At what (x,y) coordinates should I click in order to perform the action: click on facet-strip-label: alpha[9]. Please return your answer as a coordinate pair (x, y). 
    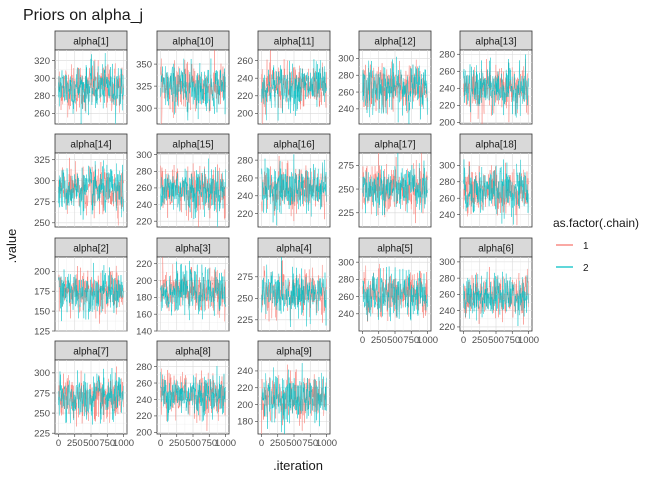
    Looking at the image, I should click on (294, 352).